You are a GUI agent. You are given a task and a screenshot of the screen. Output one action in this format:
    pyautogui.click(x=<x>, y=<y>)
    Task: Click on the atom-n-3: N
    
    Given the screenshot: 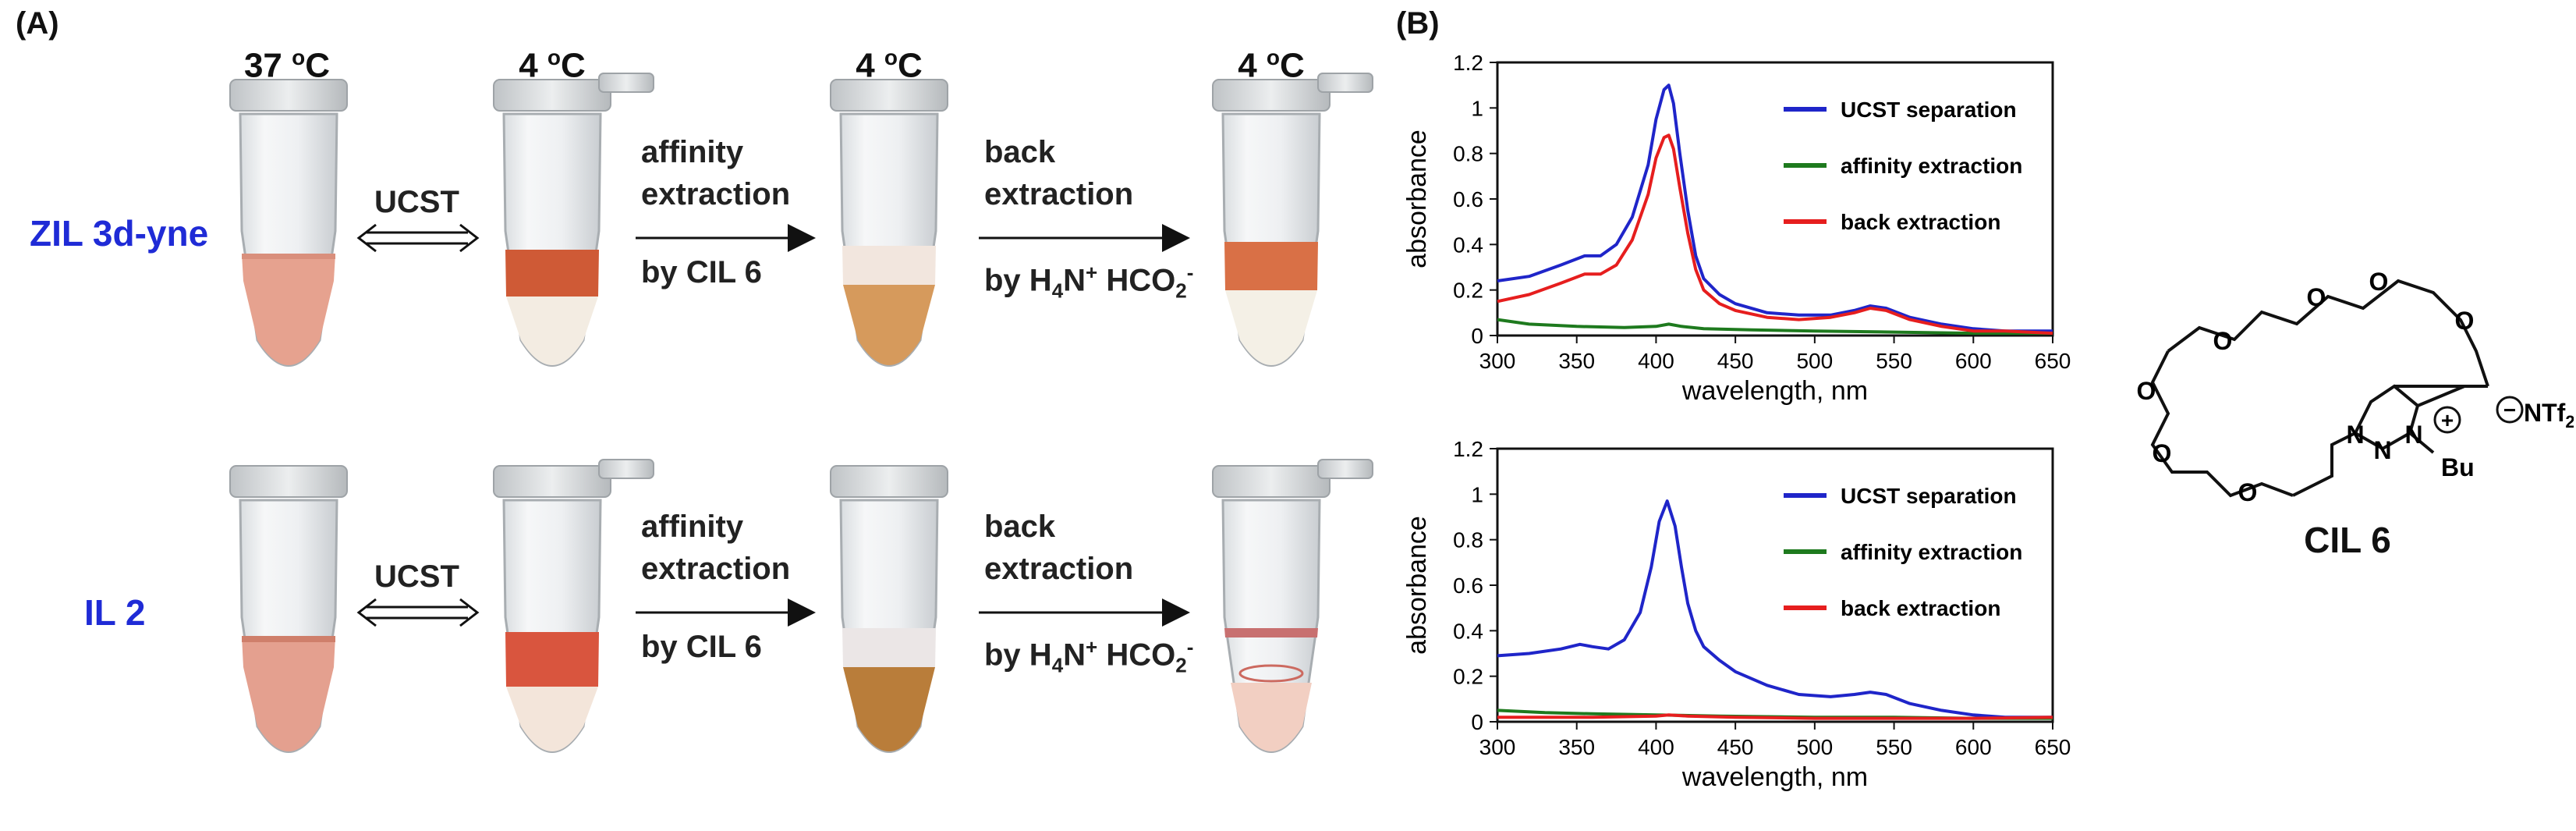 What is the action you would take?
    pyautogui.click(x=2413, y=435)
    